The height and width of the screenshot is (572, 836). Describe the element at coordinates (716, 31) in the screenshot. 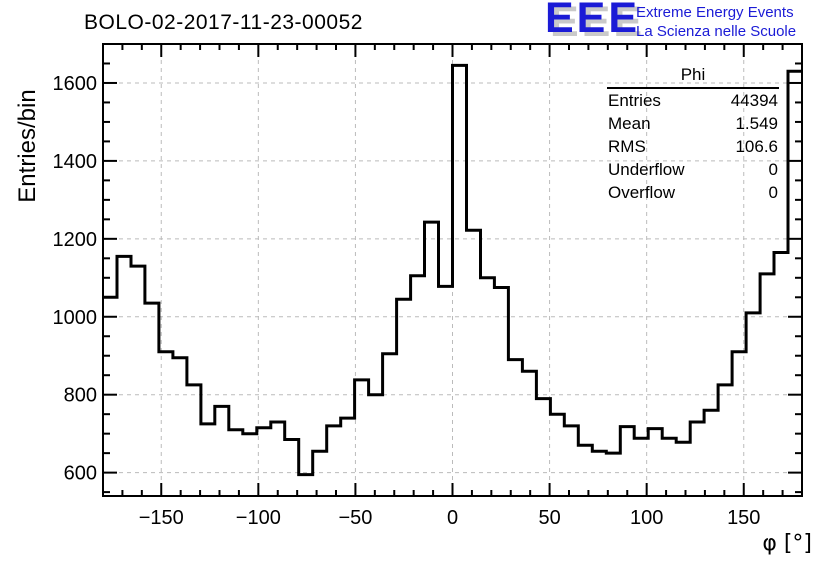

I see `logo-line2: La Scienza nelle Scuole` at that location.